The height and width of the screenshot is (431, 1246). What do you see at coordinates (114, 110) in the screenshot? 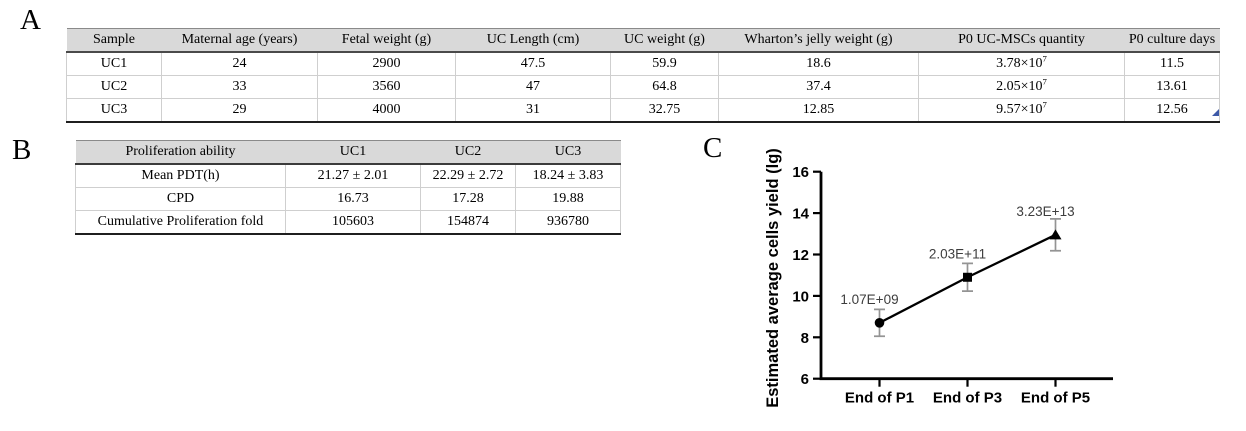
I see `cell: UC3` at bounding box center [114, 110].